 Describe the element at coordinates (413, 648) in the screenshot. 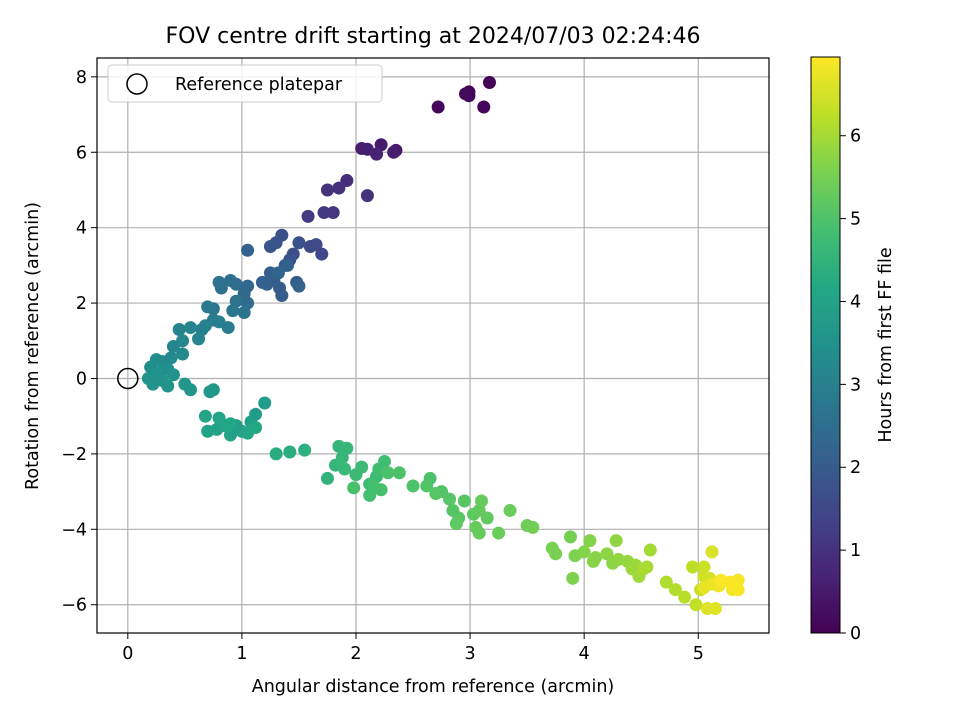

I see `x-axis-ticks: 0 1 2 3 4 5` at that location.